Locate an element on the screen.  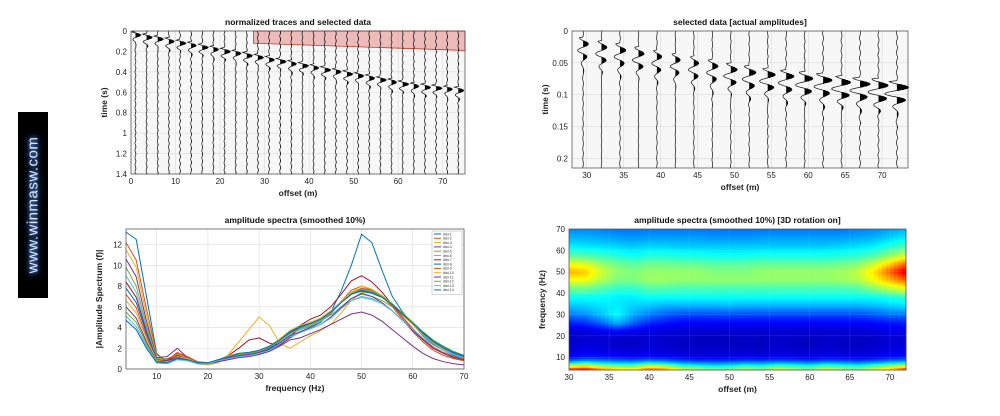
winmasw-logo: www.winmasw.com is located at coordinates (33, 205).